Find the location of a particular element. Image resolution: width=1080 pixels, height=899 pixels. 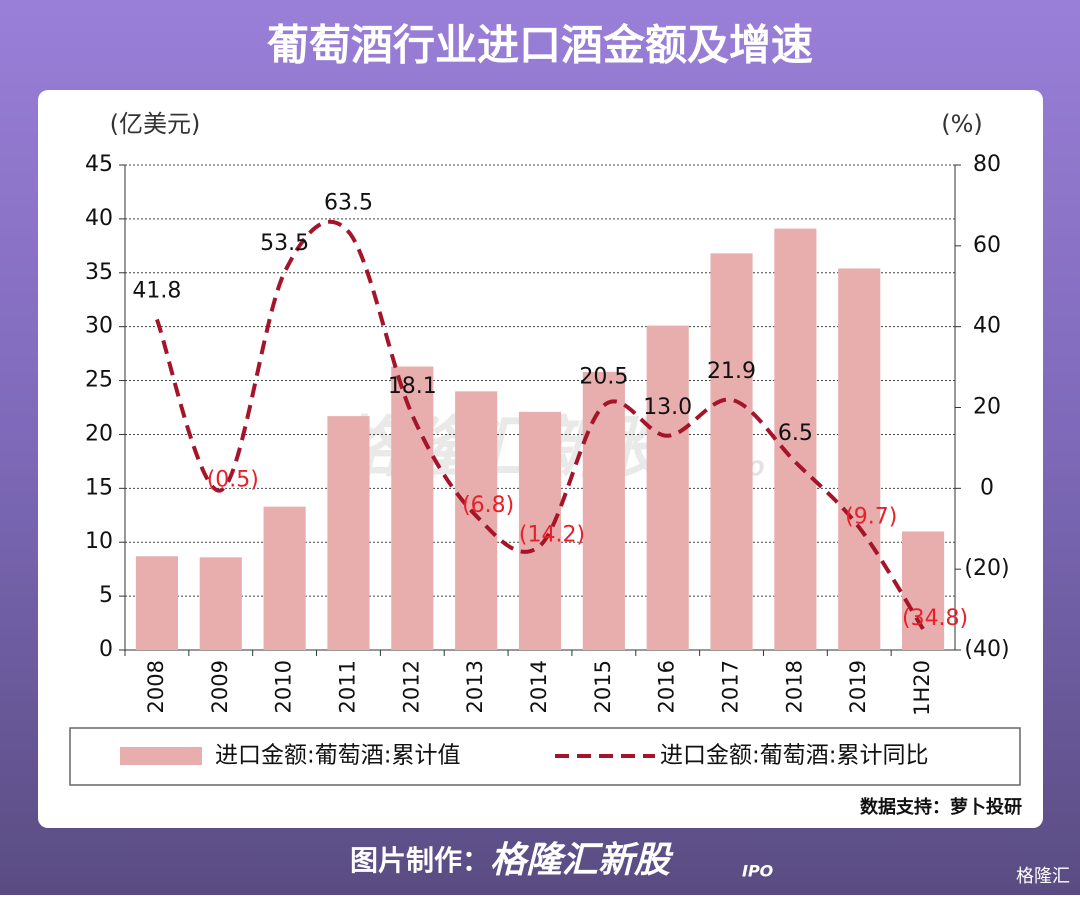

y-tick-label: 40 is located at coordinates (99, 218).